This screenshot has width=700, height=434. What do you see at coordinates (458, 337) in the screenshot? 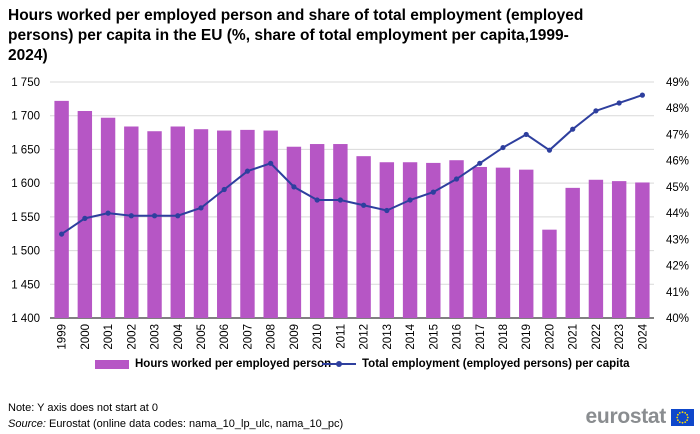
I see `x-tick-label: 2016` at bounding box center [458, 337].